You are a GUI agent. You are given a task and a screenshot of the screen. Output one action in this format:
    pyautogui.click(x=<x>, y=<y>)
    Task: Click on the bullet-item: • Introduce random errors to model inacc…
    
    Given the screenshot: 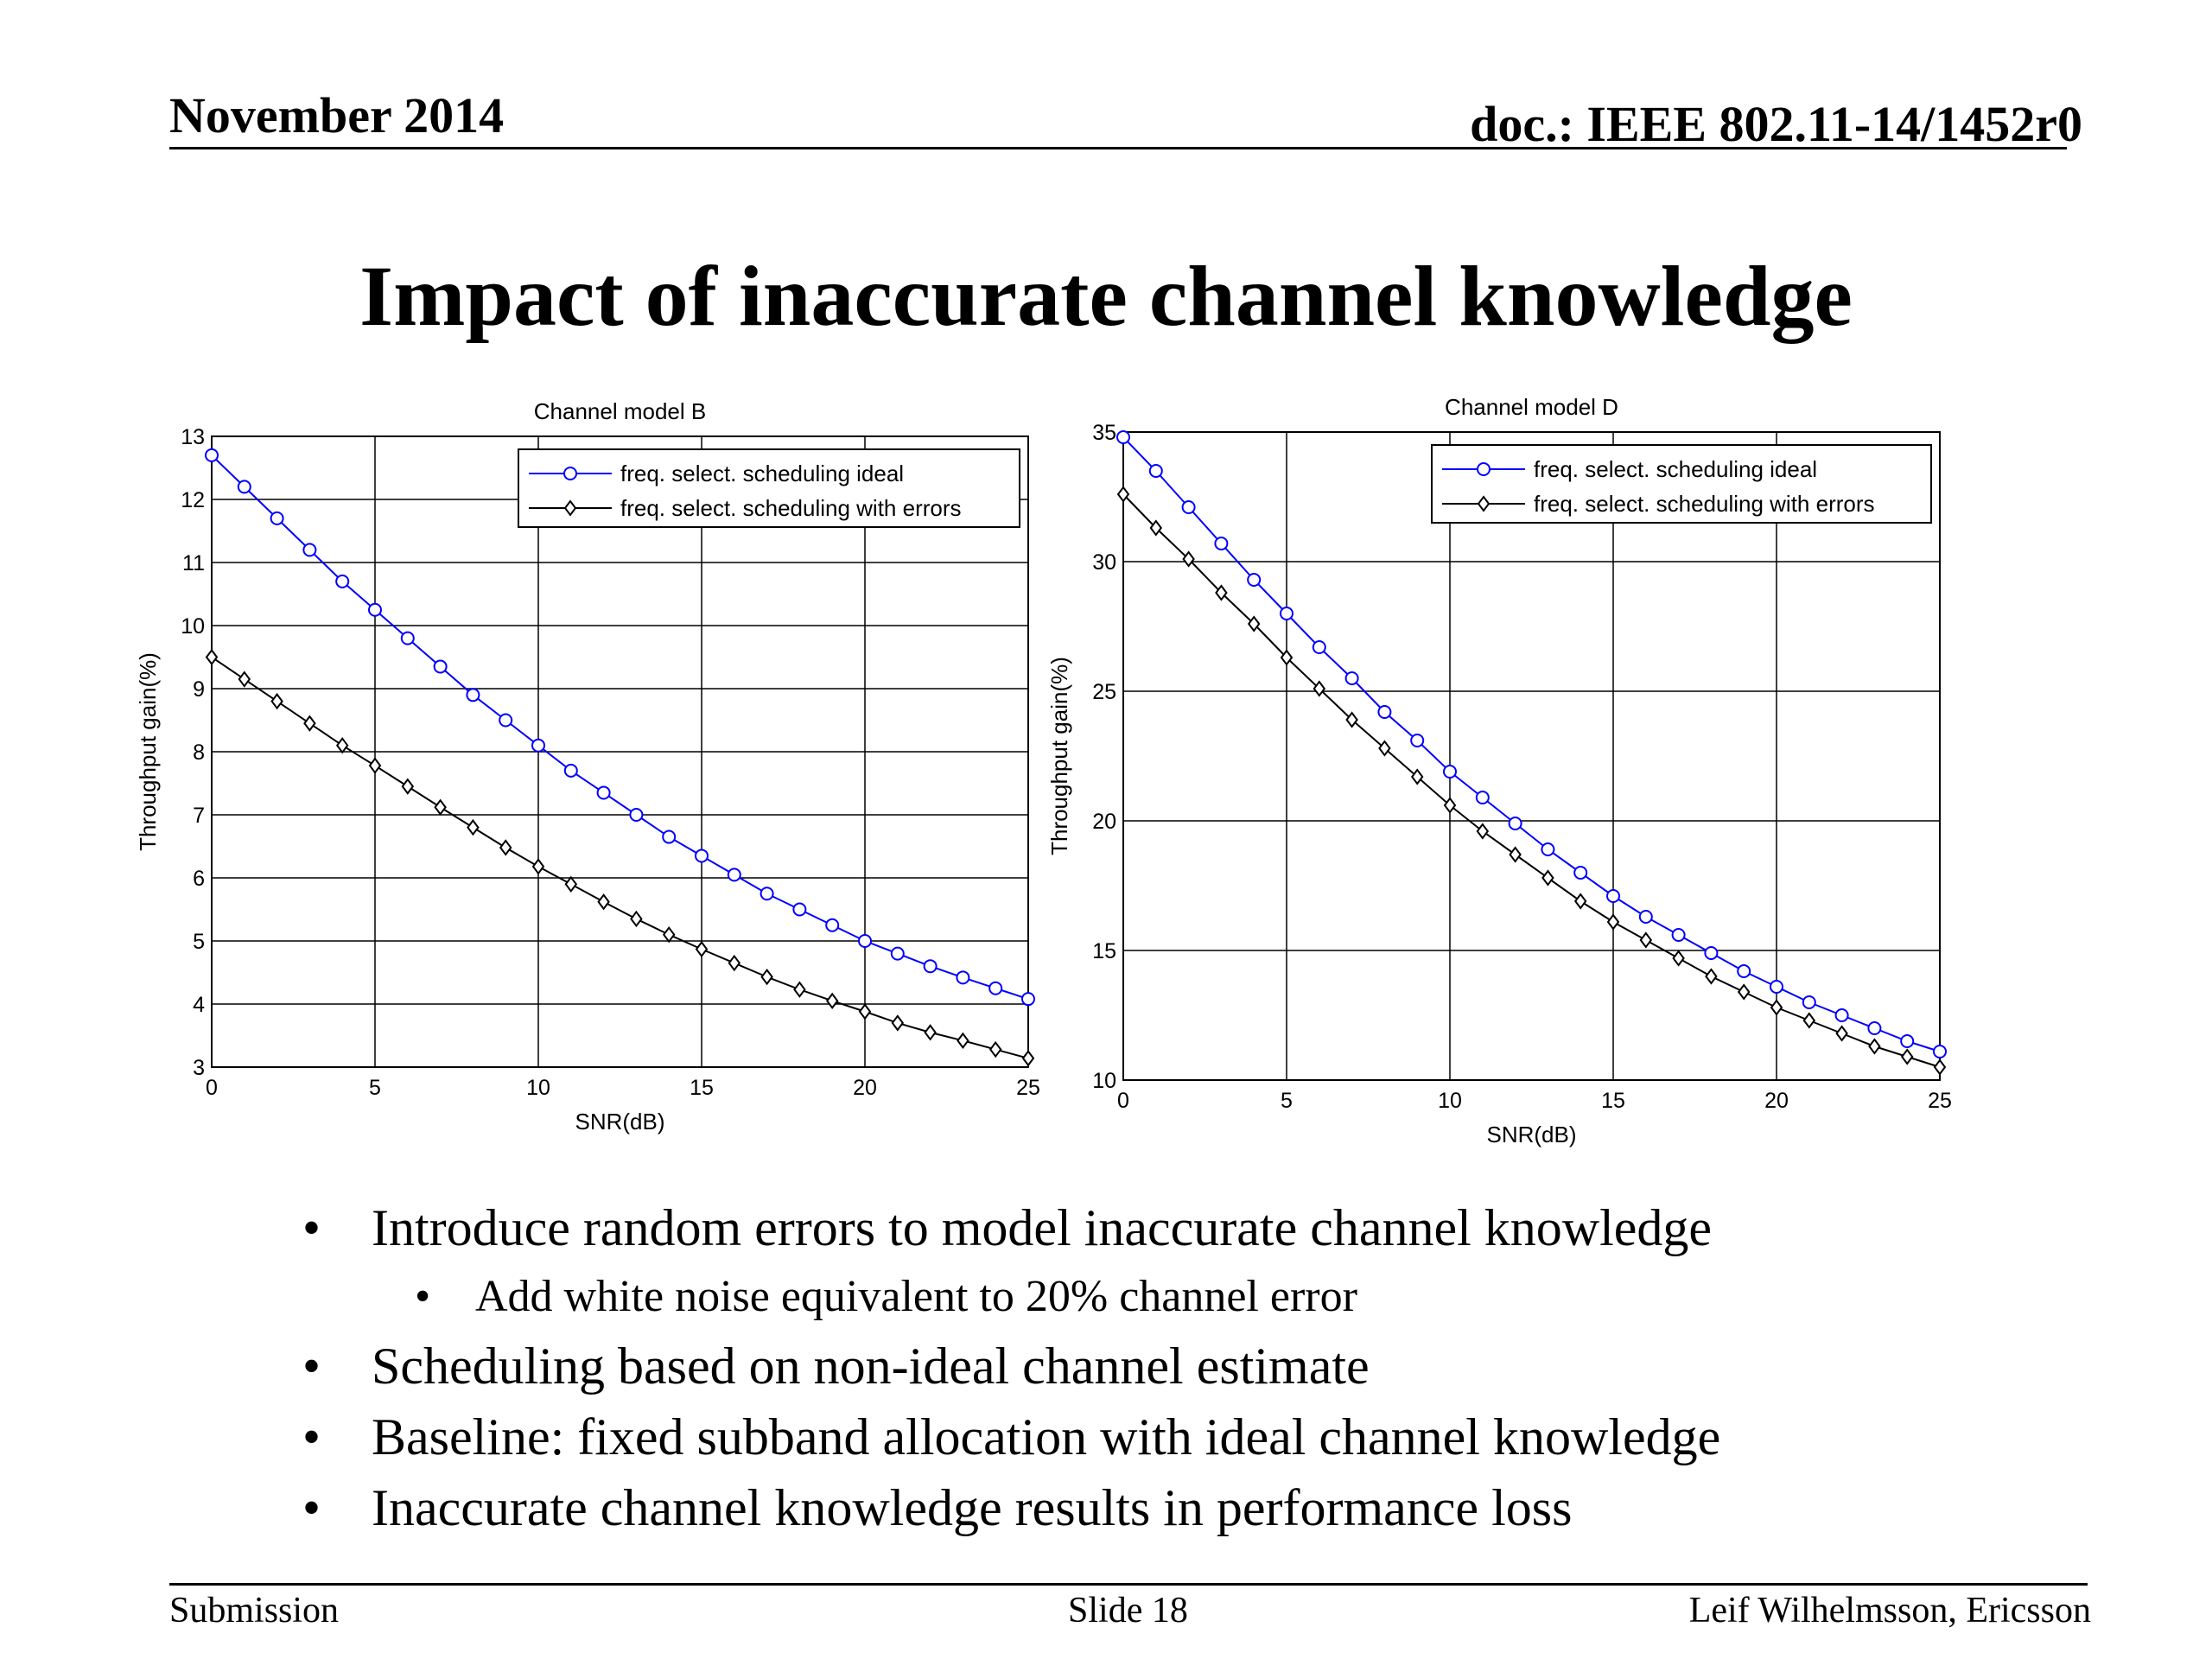 What is the action you would take?
    pyautogui.click(x=1209, y=1227)
    